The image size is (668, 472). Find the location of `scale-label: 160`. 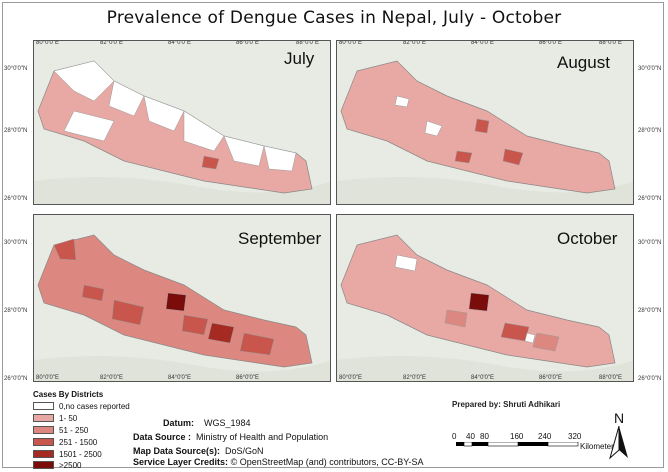

scale-label: 160 is located at coordinates (517, 436).